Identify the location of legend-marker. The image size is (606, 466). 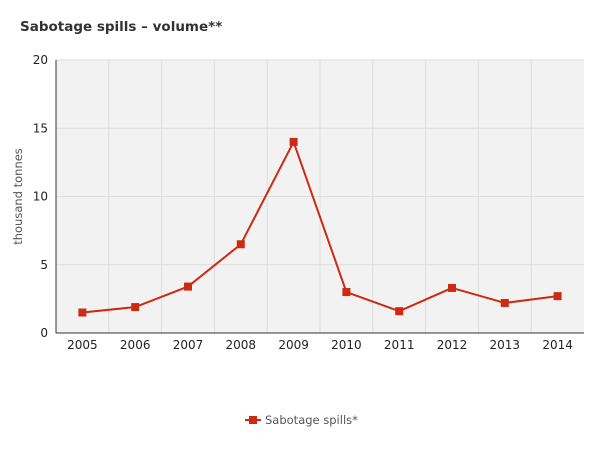
(253, 420).